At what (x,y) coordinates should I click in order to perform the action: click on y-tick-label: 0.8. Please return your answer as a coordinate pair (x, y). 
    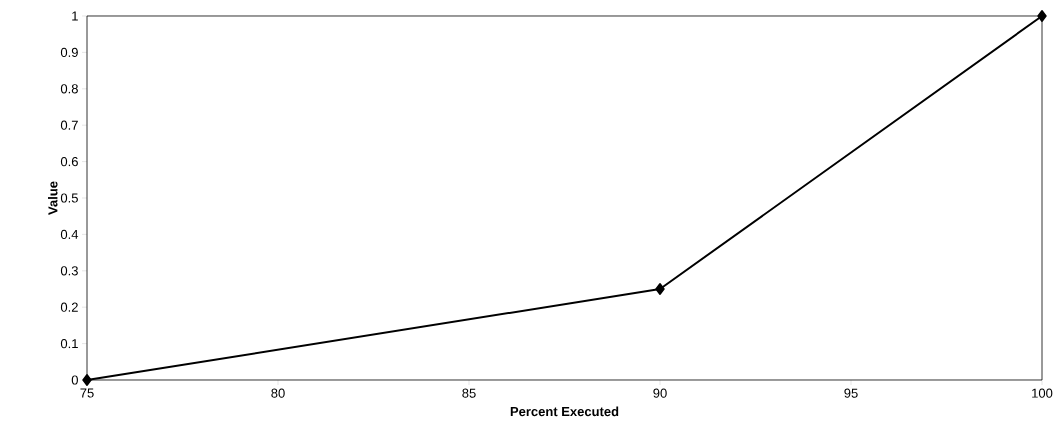
    Looking at the image, I should click on (69, 89).